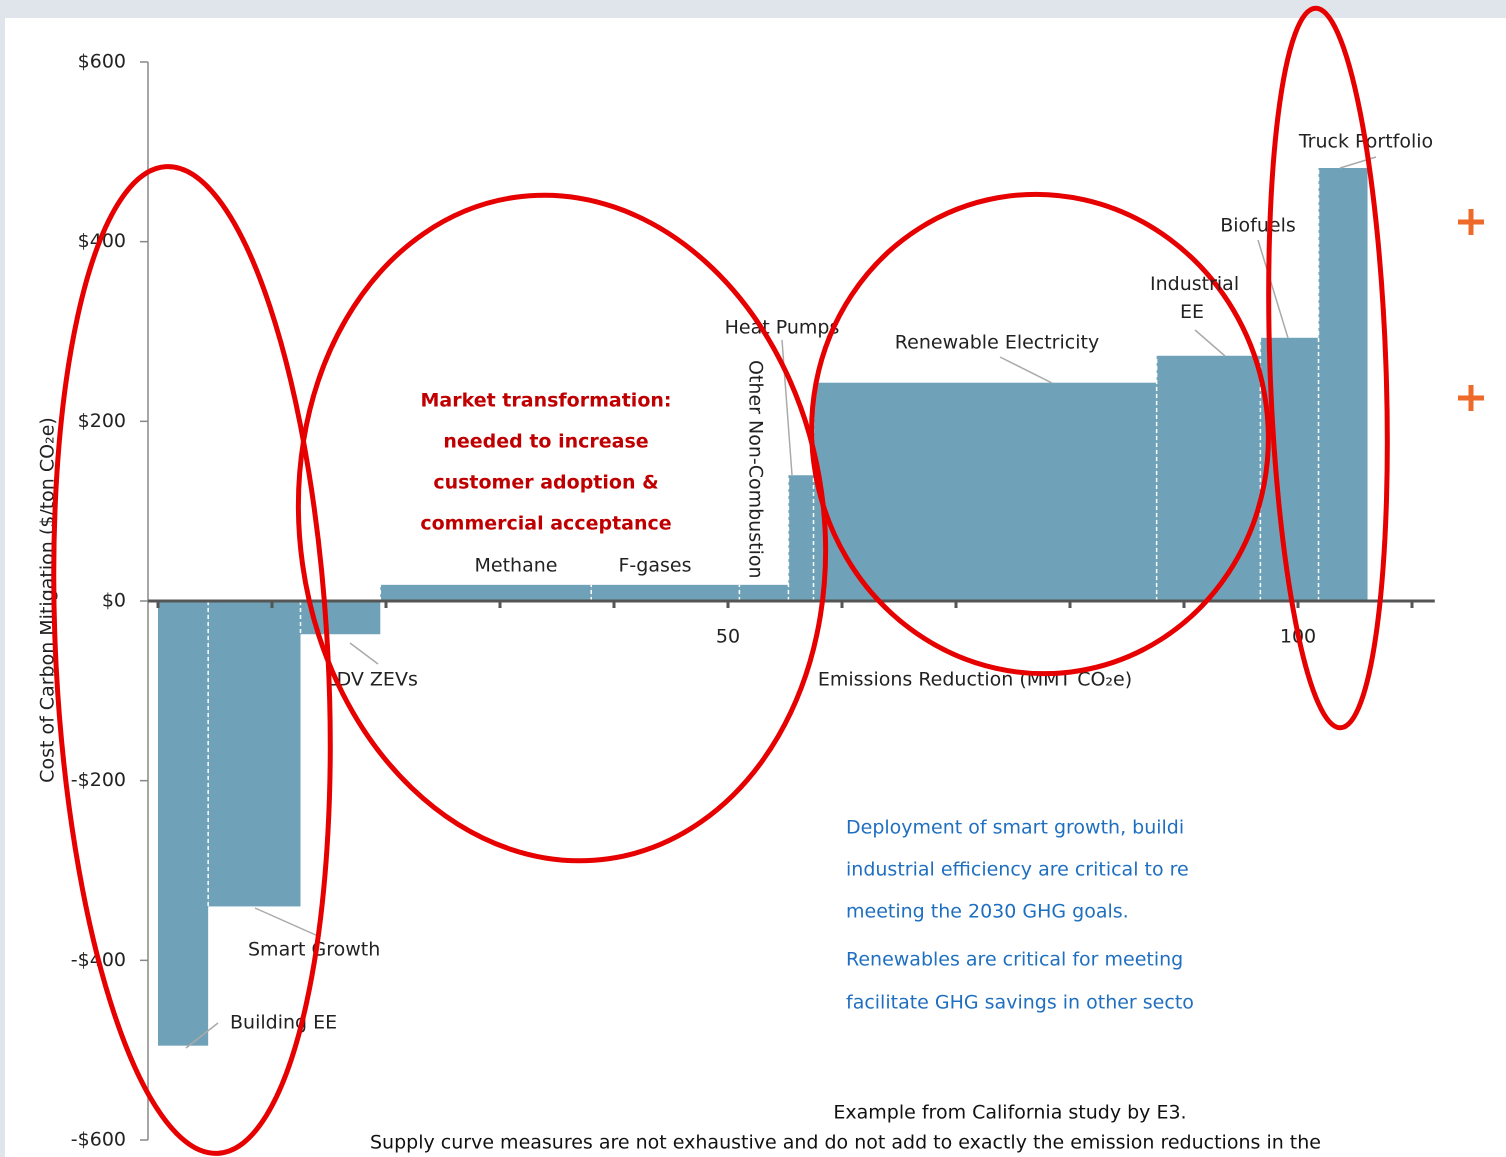 The height and width of the screenshot is (1157, 1506). What do you see at coordinates (987, 912) in the screenshot?
I see `callout: meeting the 2030 GHG goals.` at bounding box center [987, 912].